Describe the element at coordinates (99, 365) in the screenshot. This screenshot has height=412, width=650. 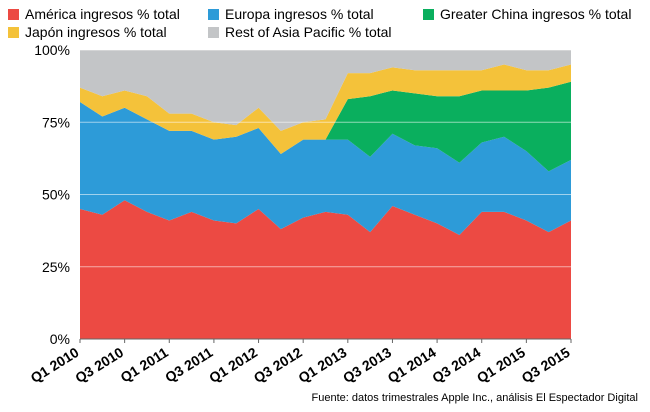
I see `x-tick-label: Q3 2010` at that location.